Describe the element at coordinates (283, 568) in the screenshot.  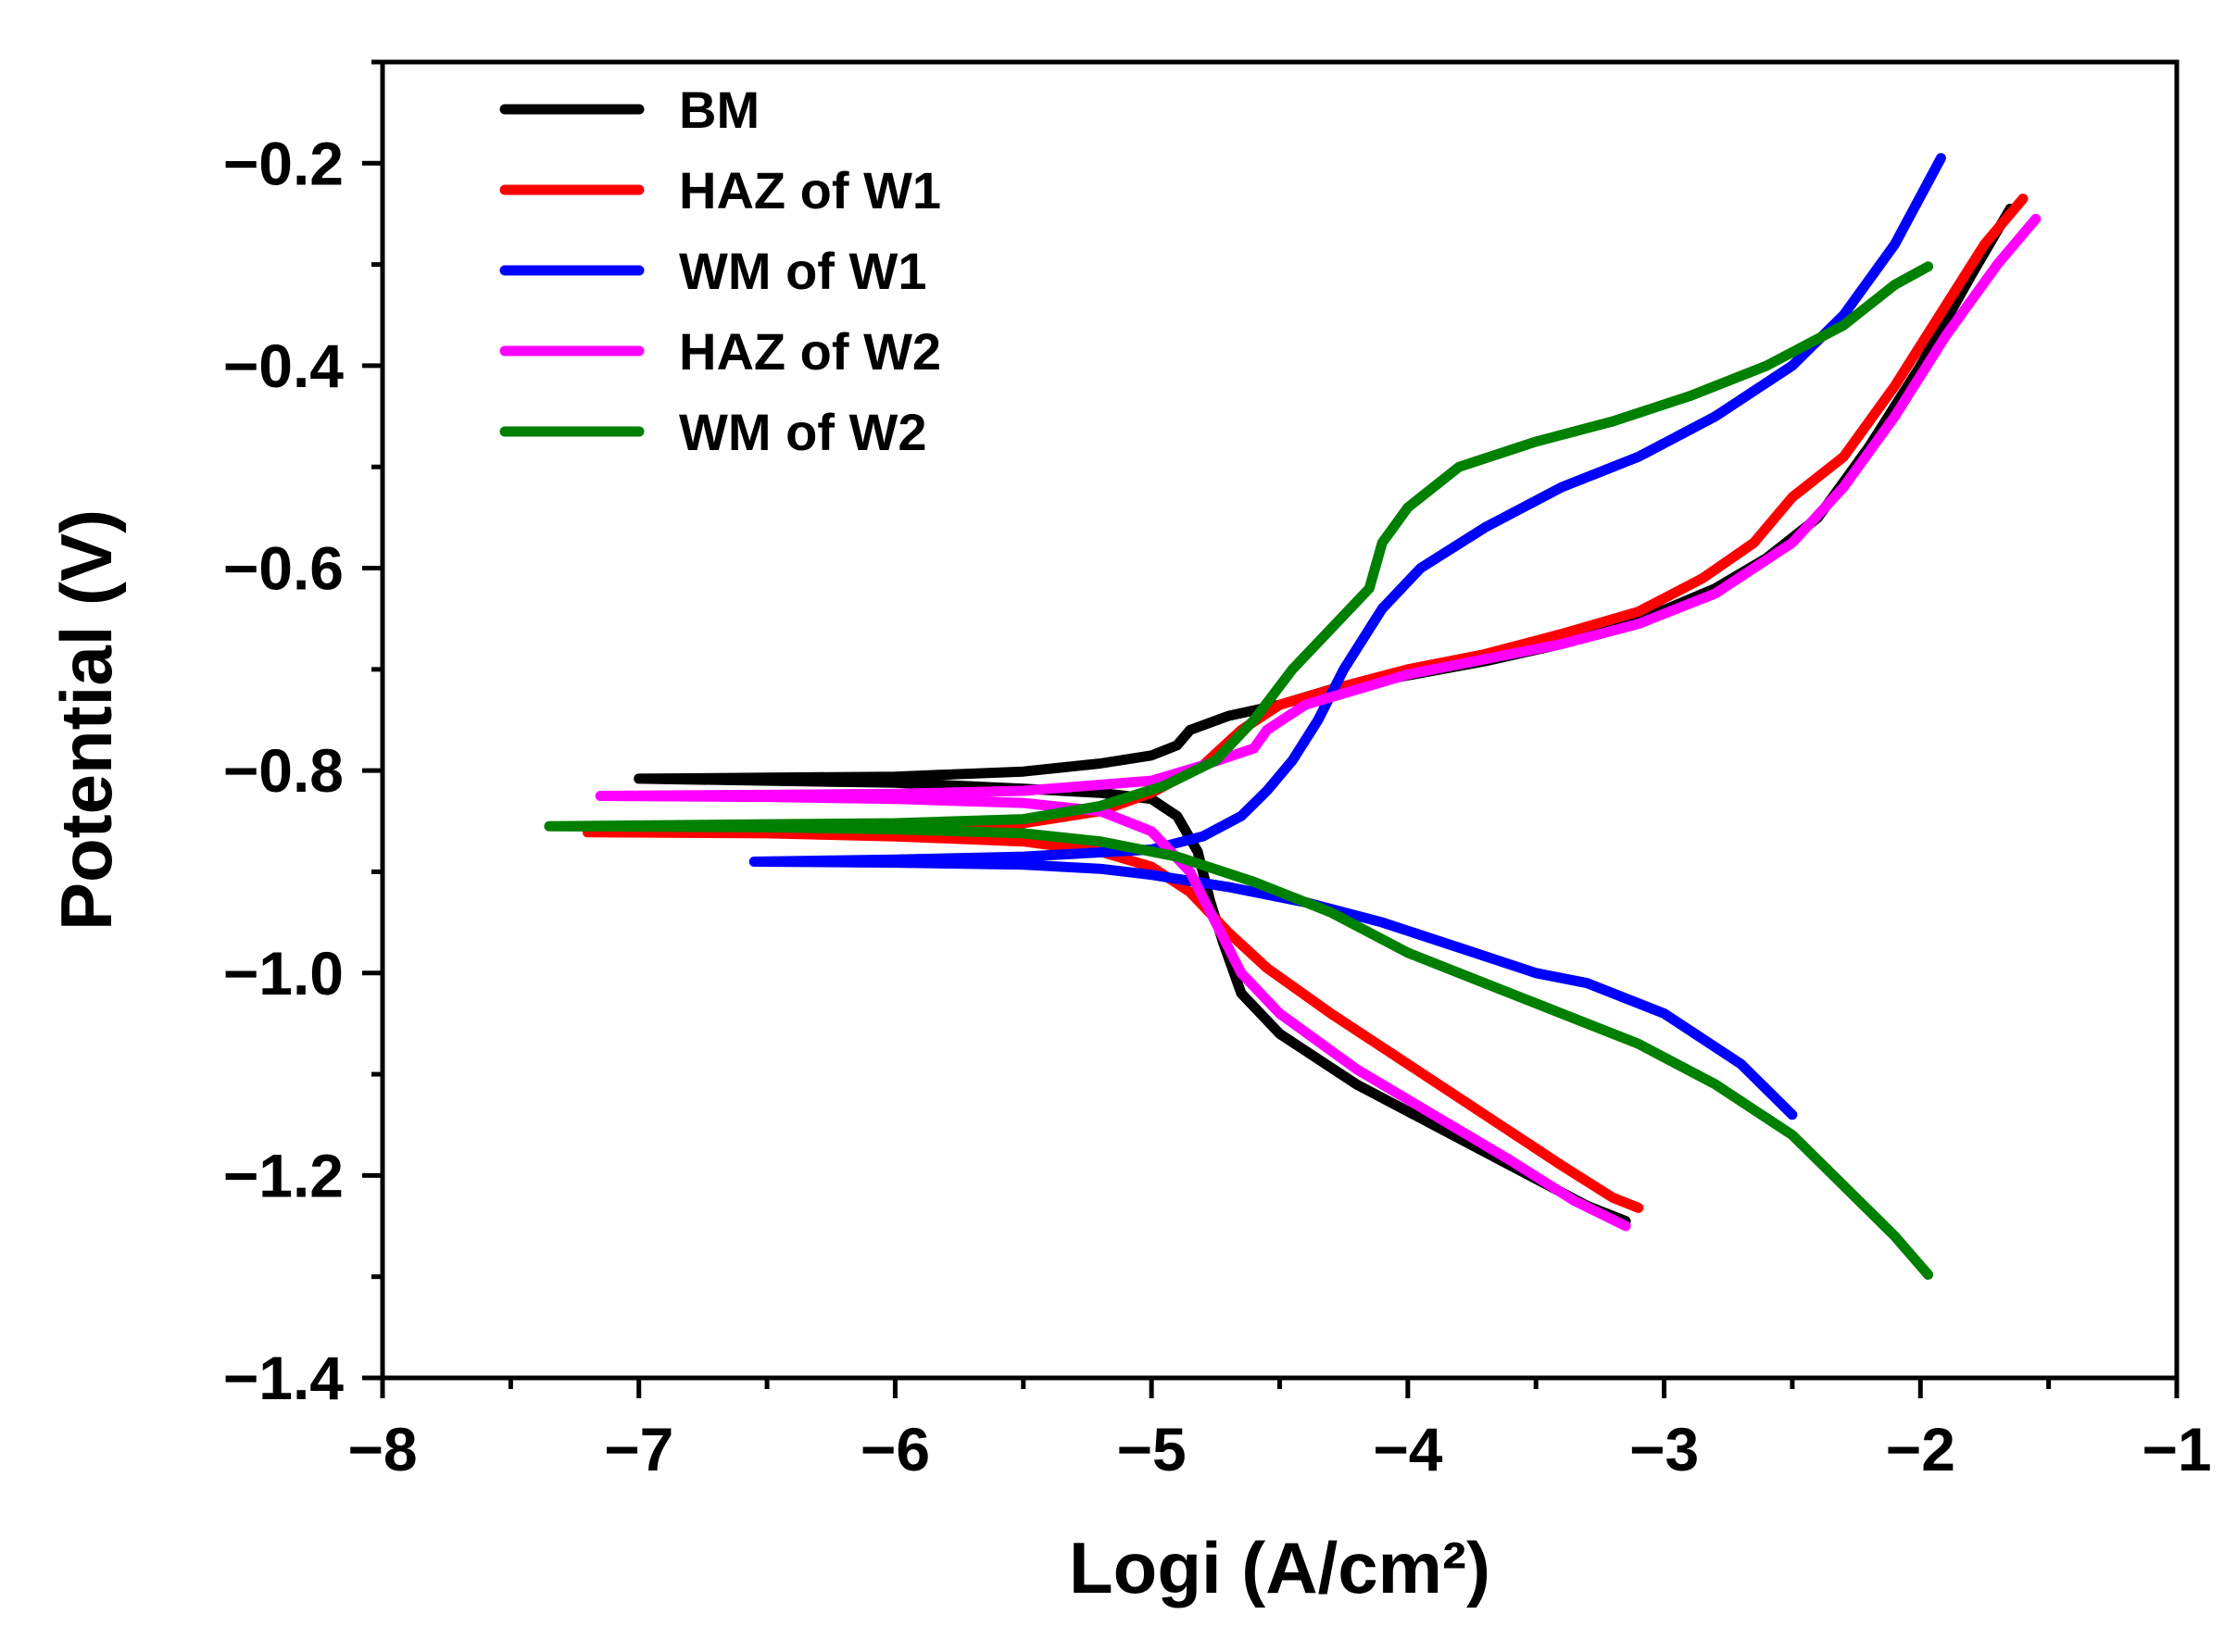
I see `y-tick-label: −0.6` at that location.